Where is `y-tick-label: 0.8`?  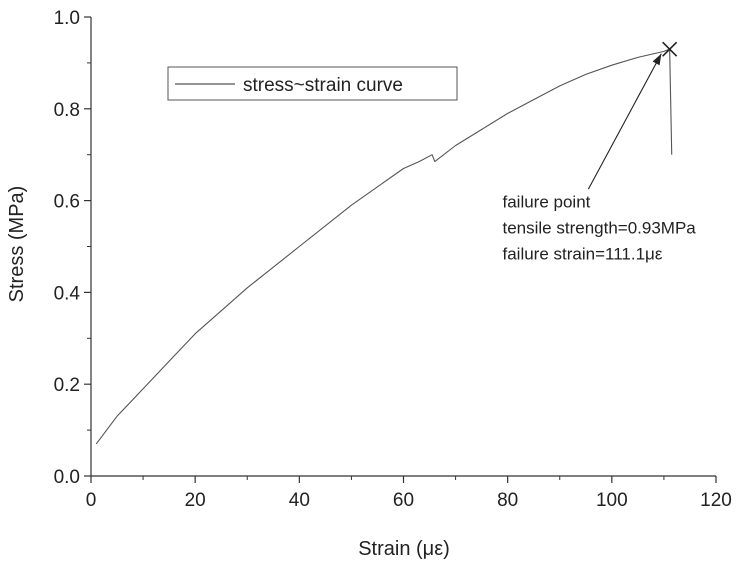 y-tick-label: 0.8 is located at coordinates (67, 110).